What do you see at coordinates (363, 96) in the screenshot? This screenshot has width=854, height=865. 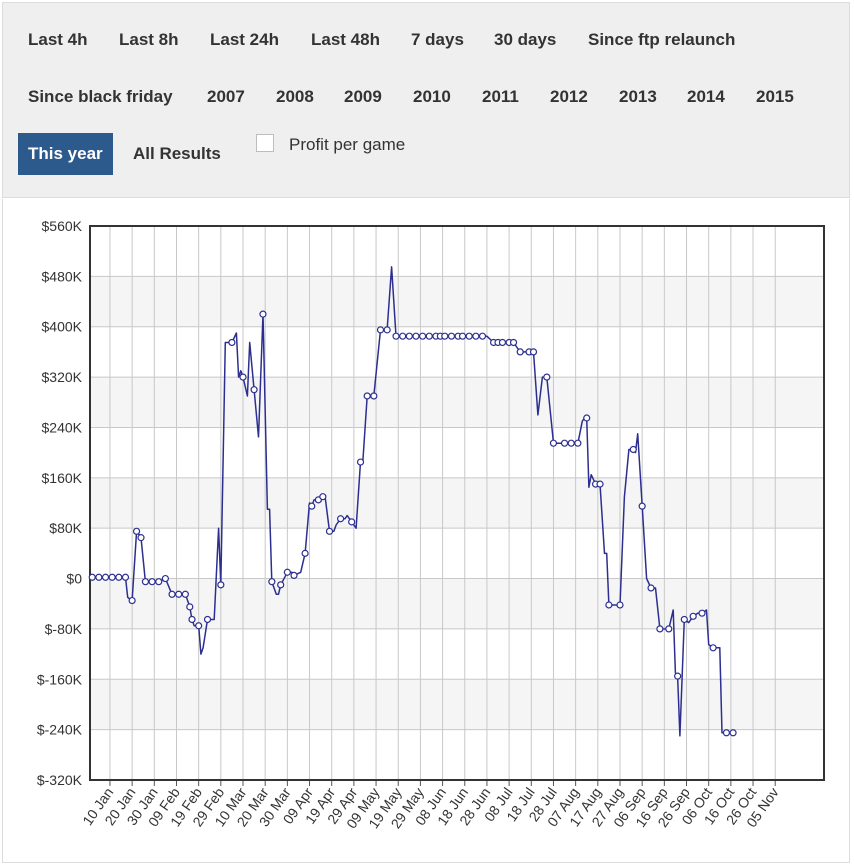 I see `filter-2009: 2009` at bounding box center [363, 96].